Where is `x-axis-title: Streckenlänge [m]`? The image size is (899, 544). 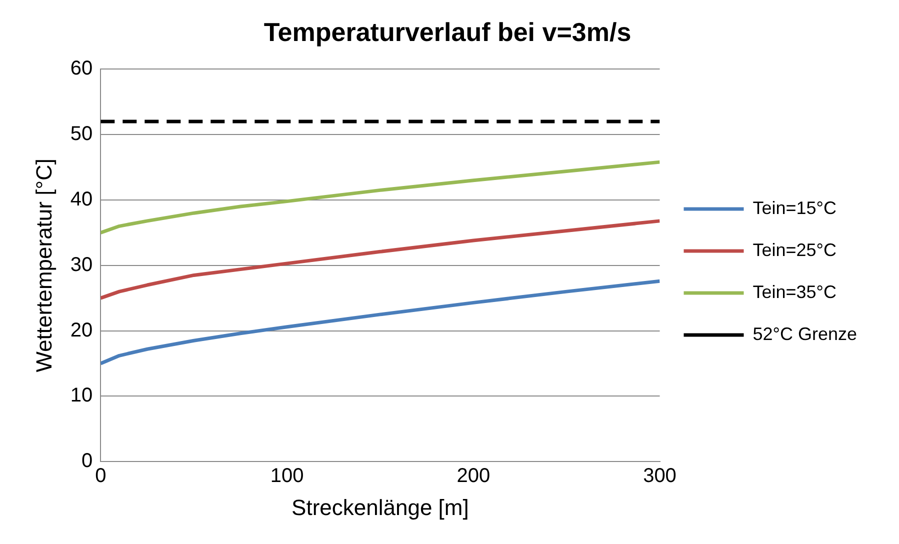 x-axis-title: Streckenlänge [m] is located at coordinates (380, 507).